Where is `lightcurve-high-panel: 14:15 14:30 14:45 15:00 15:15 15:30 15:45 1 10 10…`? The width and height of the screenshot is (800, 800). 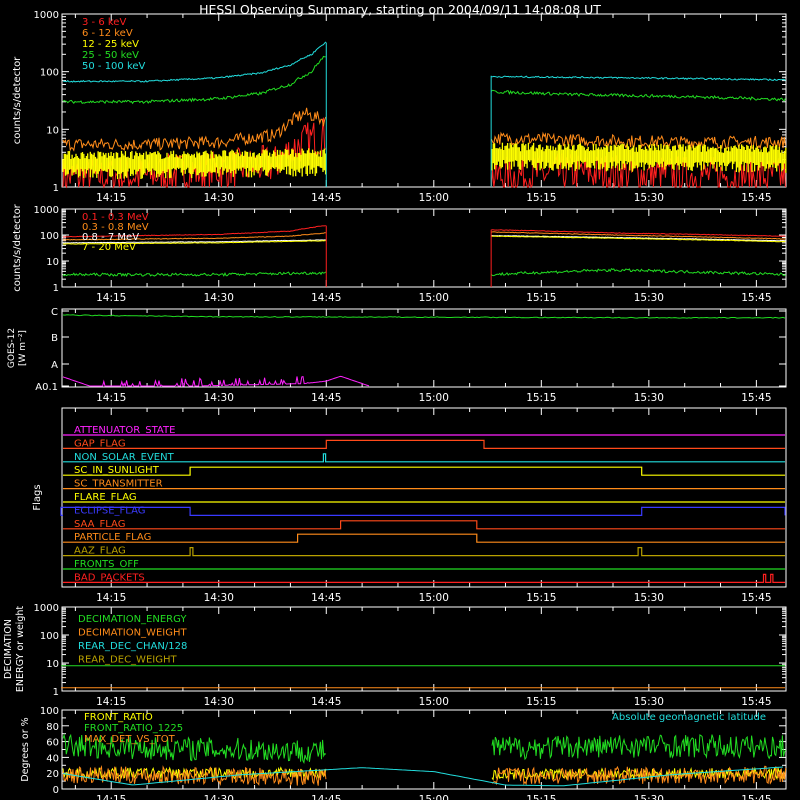
lightcurve-high-panel: 14:15 14:30 14:45 15:00 15:15 15:30 15:45 1 10 10… is located at coordinates (399, 253).